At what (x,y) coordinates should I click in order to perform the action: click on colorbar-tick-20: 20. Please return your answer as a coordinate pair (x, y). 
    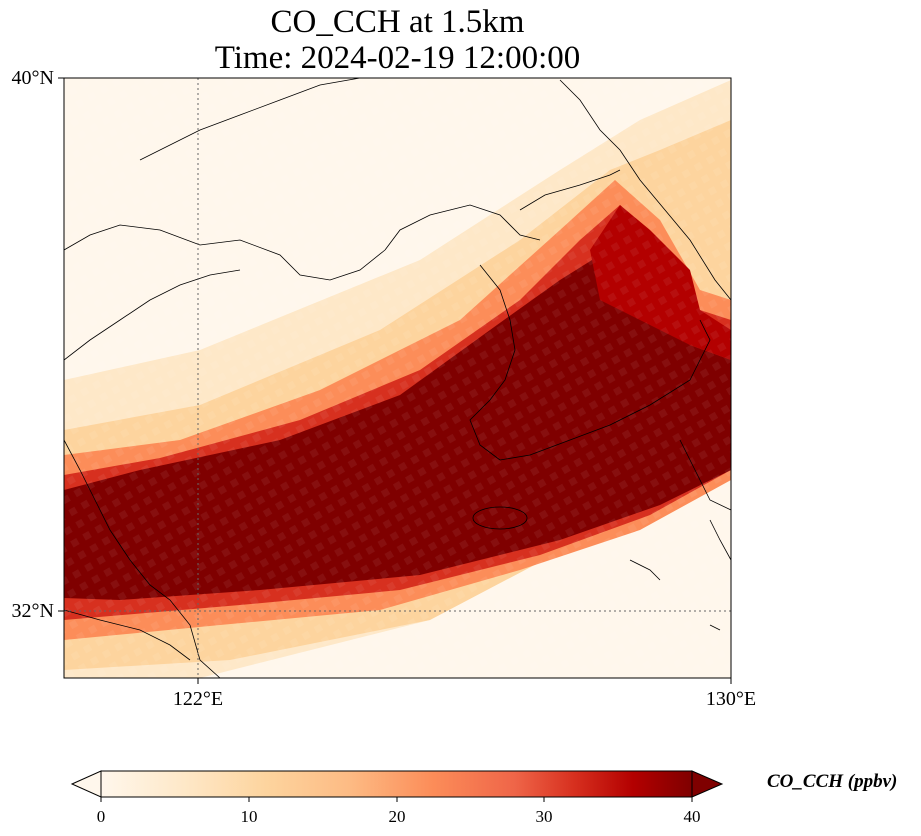
    Looking at the image, I should click on (397, 816).